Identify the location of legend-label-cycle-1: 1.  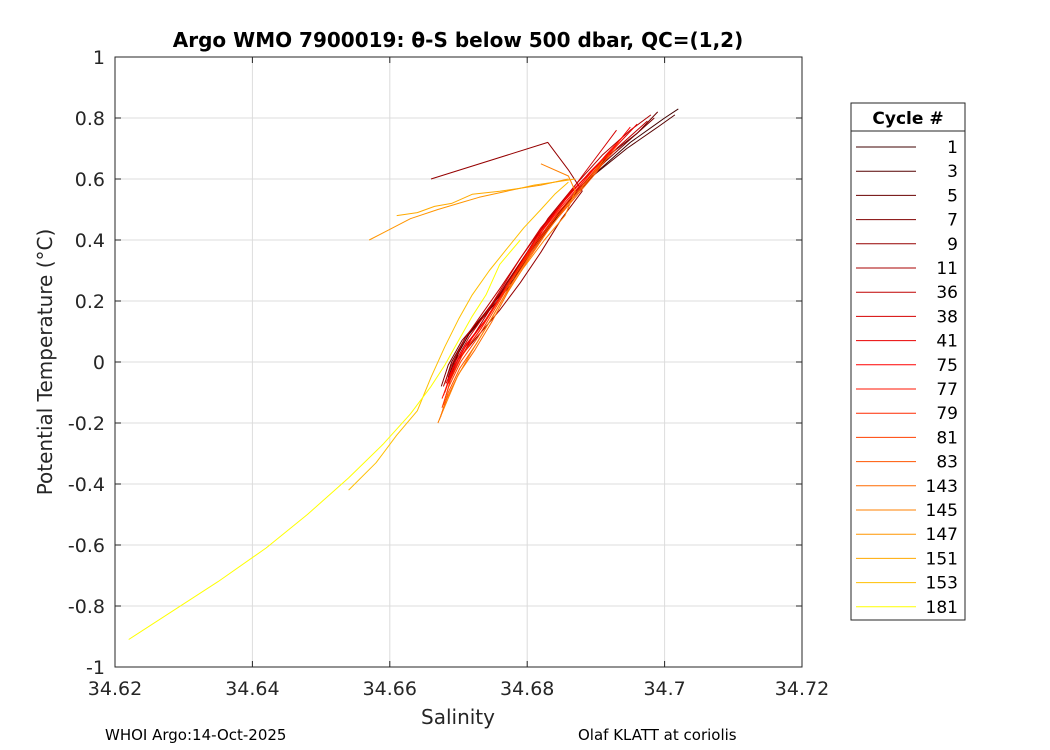
(952, 148).